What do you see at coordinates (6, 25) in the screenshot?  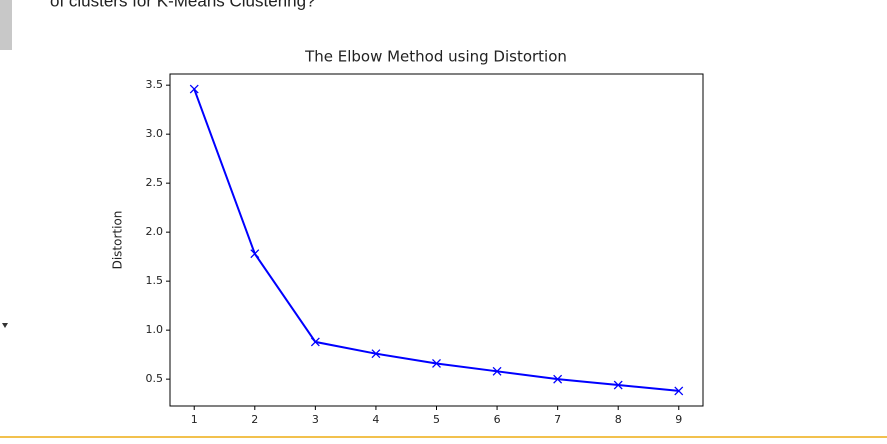 I see `scrollbar-thumb` at bounding box center [6, 25].